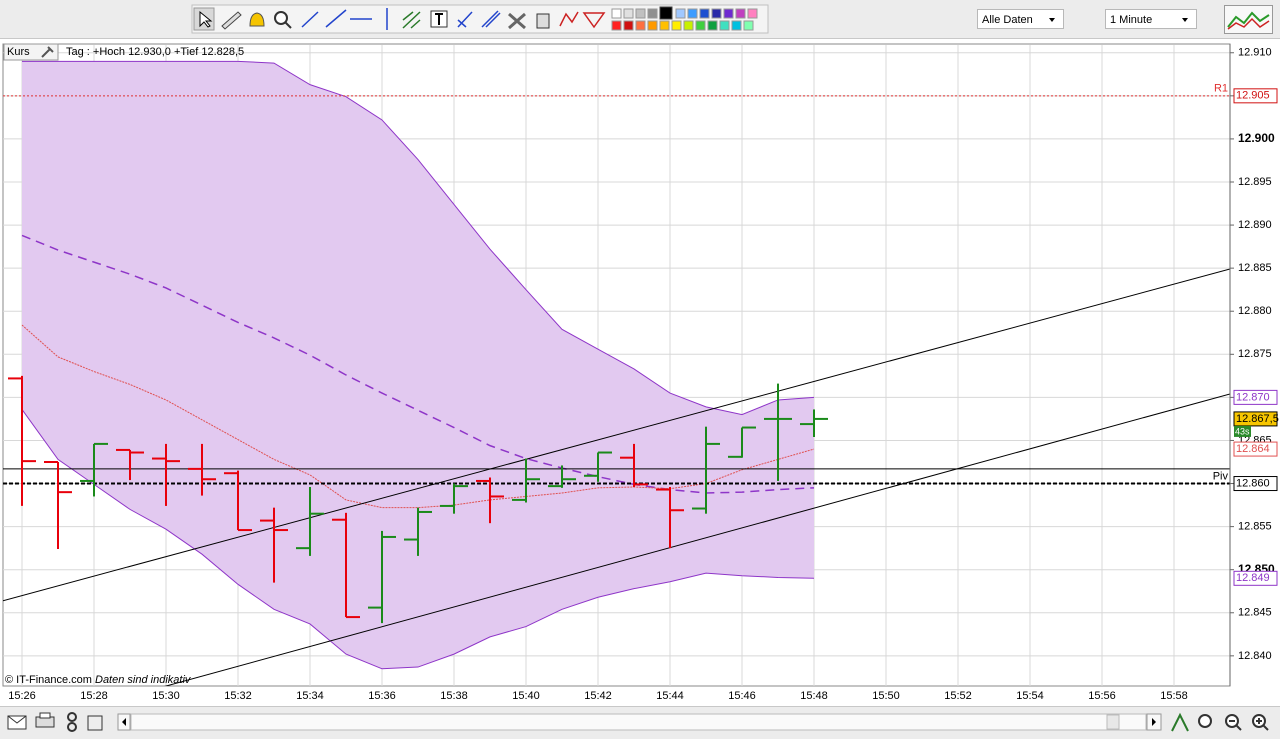 This screenshot has width=1280, height=739. What do you see at coordinates (1253, 483) in the screenshot?
I see `price-tag-label: 12.860` at bounding box center [1253, 483].